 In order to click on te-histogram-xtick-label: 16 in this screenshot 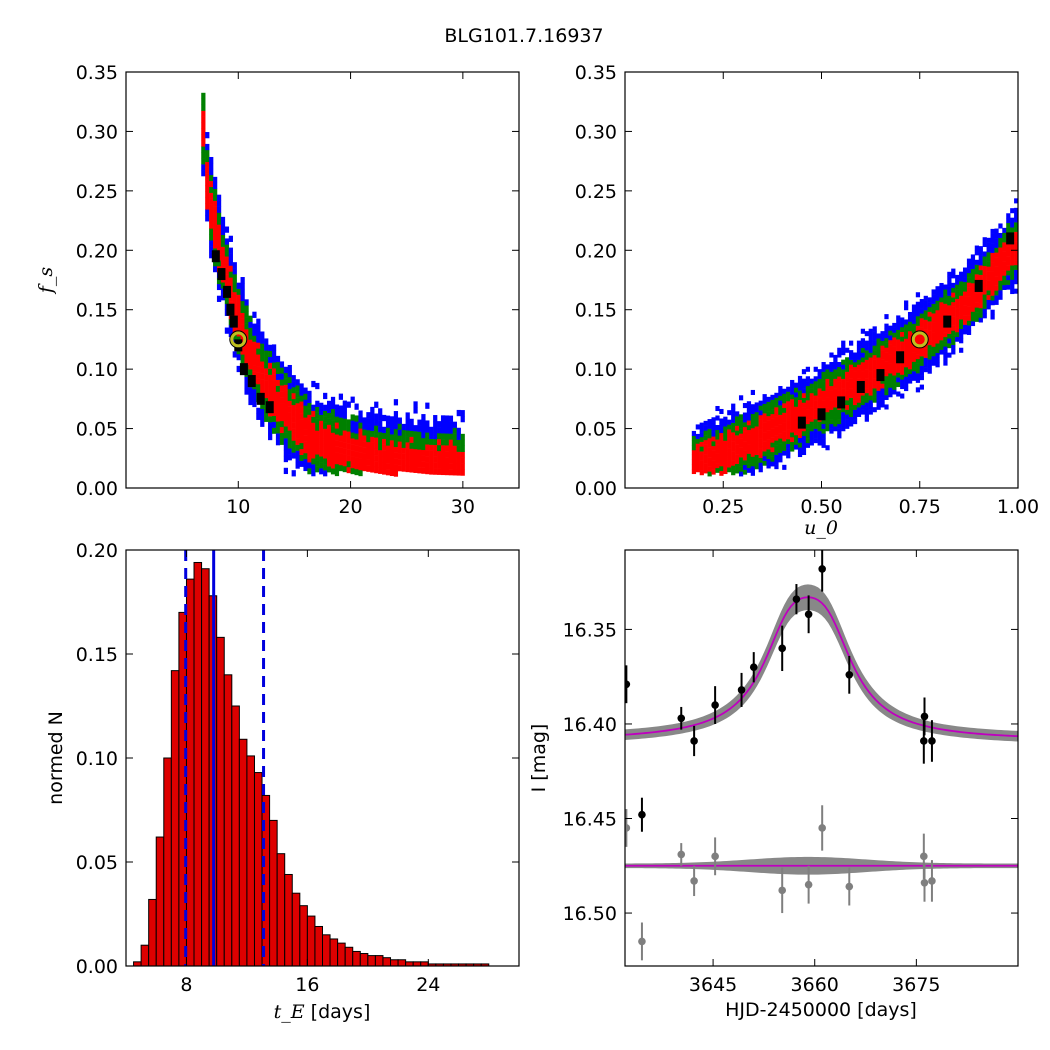, I will do `click(307, 985)`.